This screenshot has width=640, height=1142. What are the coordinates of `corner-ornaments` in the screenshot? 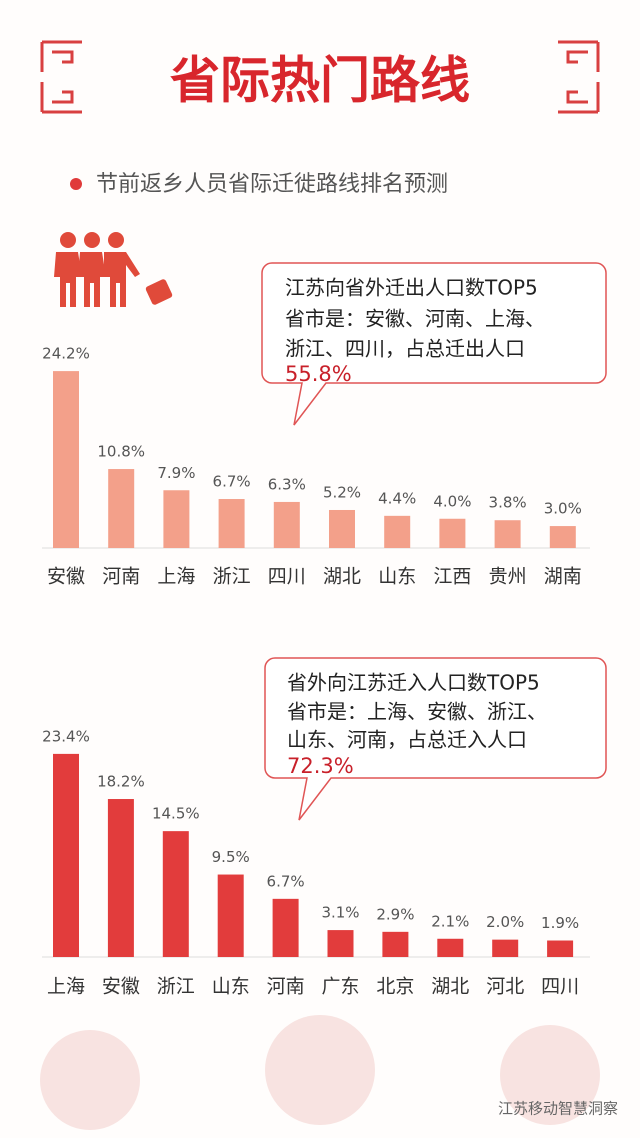 It's located at (320, 77).